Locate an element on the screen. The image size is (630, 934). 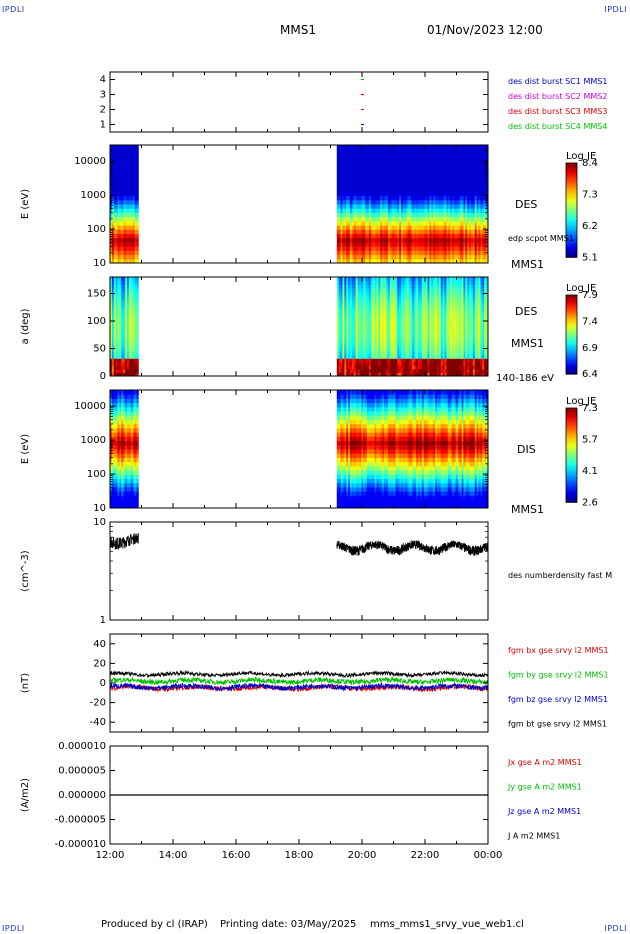
y-tick-label: 100 is located at coordinates (96, 229).